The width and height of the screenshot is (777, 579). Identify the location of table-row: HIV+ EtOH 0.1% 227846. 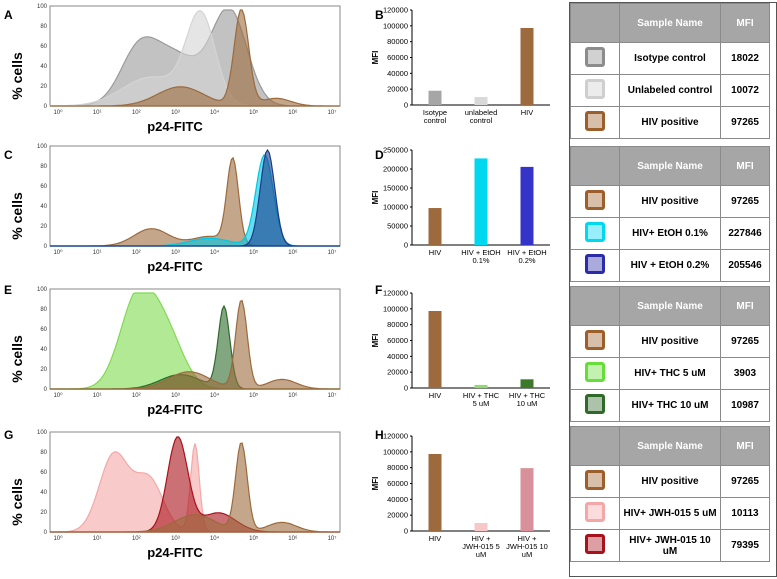
(670, 233).